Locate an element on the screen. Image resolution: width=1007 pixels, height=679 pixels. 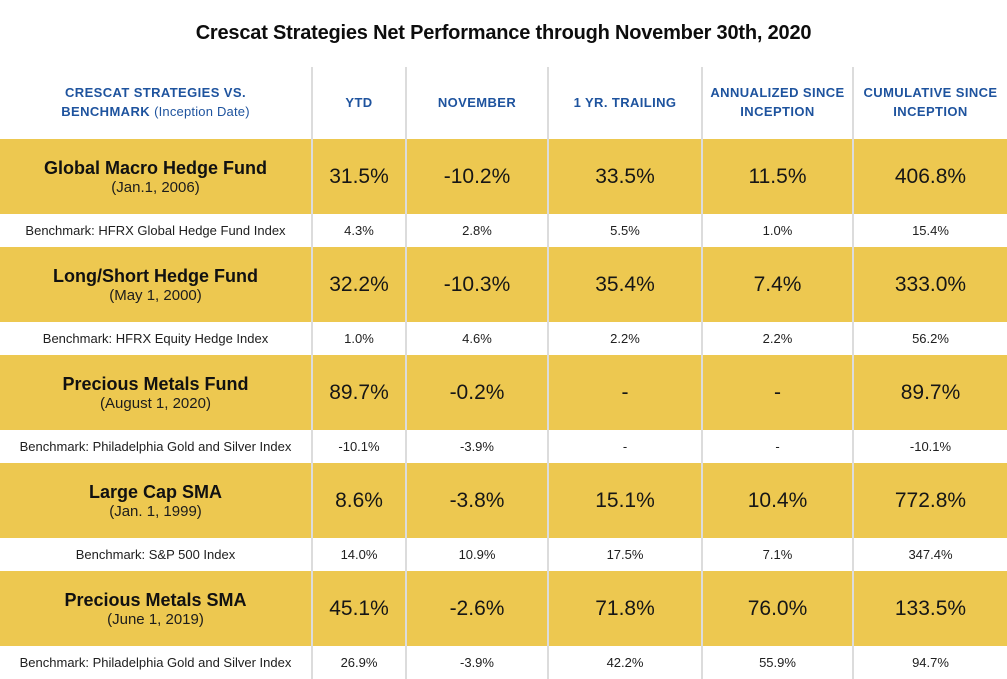
strategy-value-cumulative: 89.7% is located at coordinates (929, 392).